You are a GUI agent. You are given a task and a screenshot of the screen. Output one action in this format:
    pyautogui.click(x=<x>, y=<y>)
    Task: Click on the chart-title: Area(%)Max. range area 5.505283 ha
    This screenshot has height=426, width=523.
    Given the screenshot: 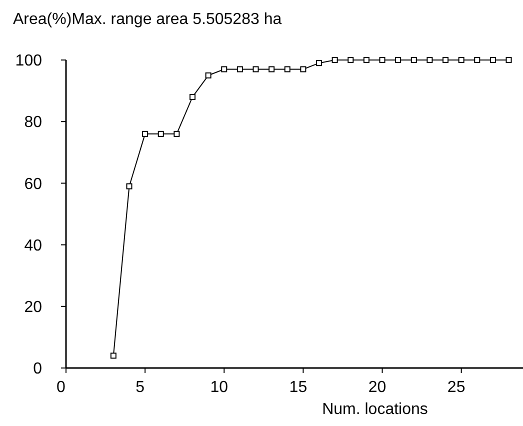 What is the action you would take?
    pyautogui.click(x=147, y=19)
    